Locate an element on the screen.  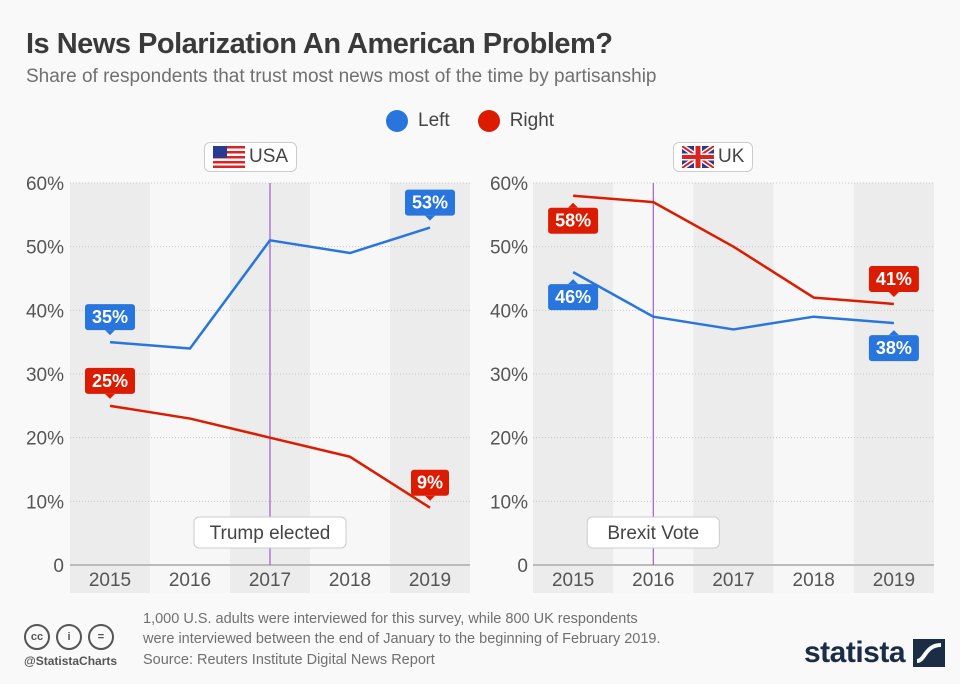
uk-data-label-right-2015-box is located at coordinates (573, 220).